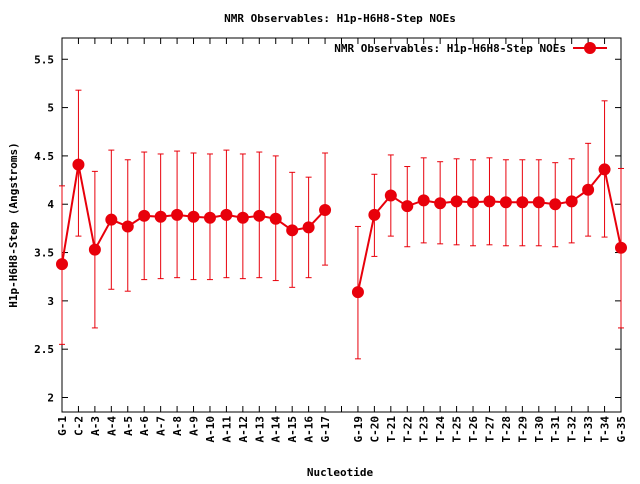 The height and width of the screenshot is (484, 640). What do you see at coordinates (309, 429) in the screenshot?
I see `x-tick-label: A-16` at bounding box center [309, 429].